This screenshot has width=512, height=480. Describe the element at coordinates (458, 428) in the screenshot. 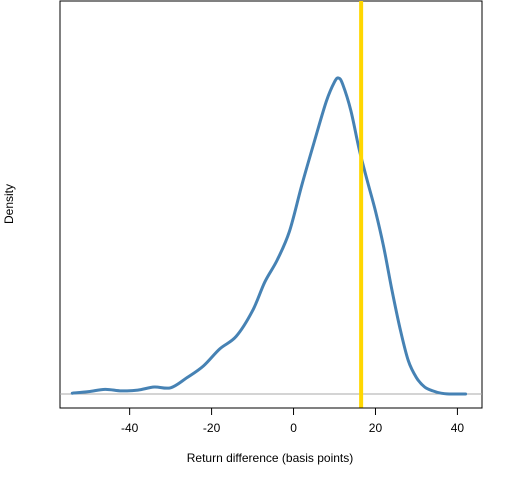

I see `x-tick-label: 40` at that location.